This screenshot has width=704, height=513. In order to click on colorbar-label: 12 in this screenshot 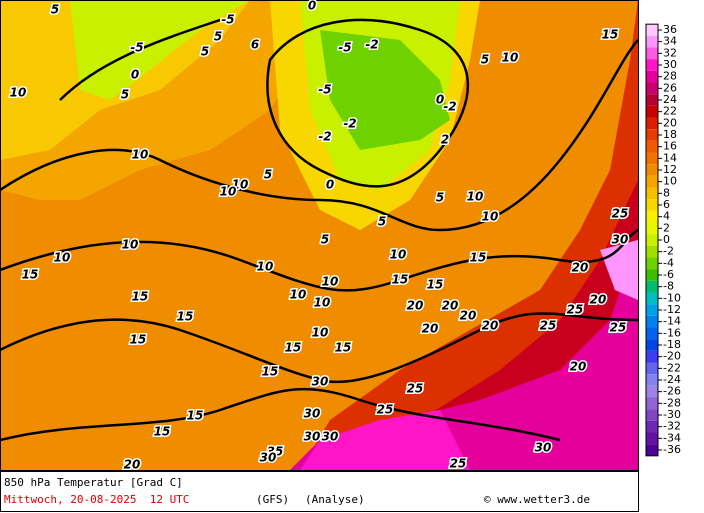, I will do `click(670, 169)`.